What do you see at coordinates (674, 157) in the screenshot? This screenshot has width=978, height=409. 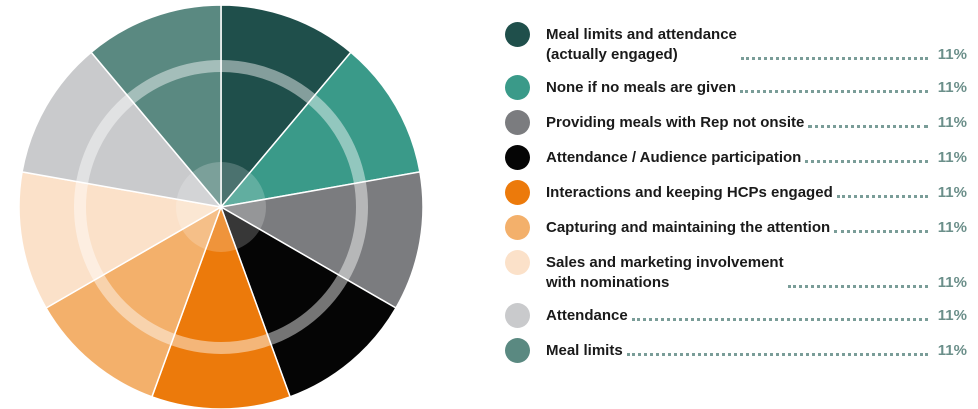 I see `legend-label: Attendance / Audience participation` at bounding box center [674, 157].